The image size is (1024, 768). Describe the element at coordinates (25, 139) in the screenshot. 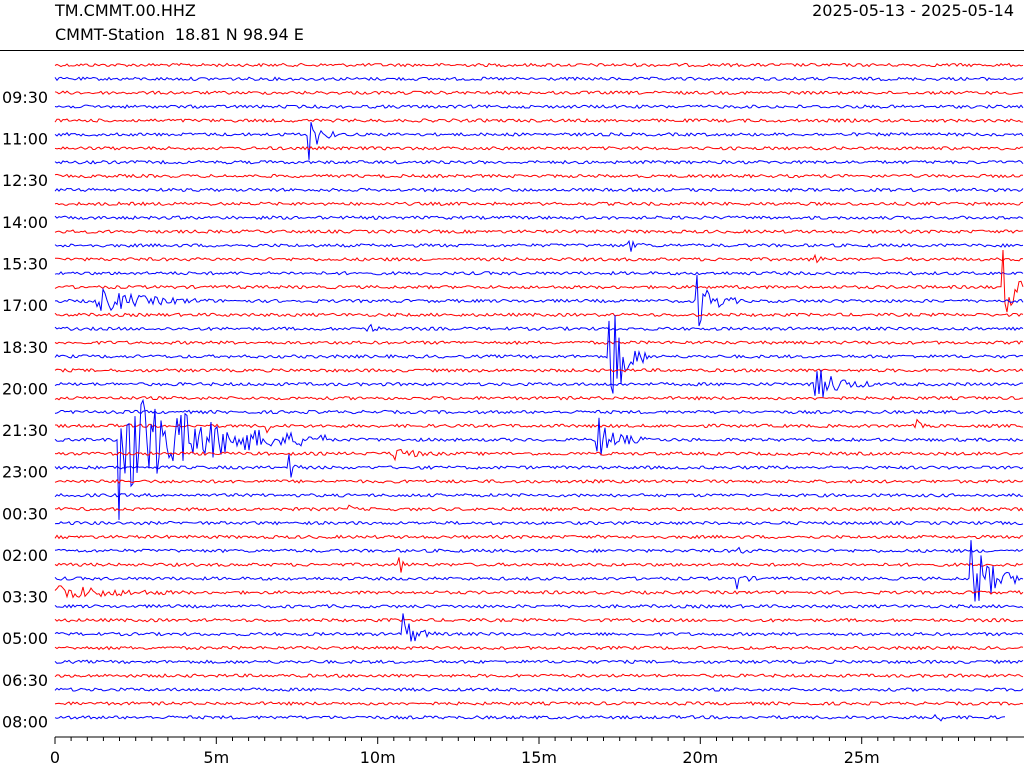

I see `hour-label: 11:00` at that location.